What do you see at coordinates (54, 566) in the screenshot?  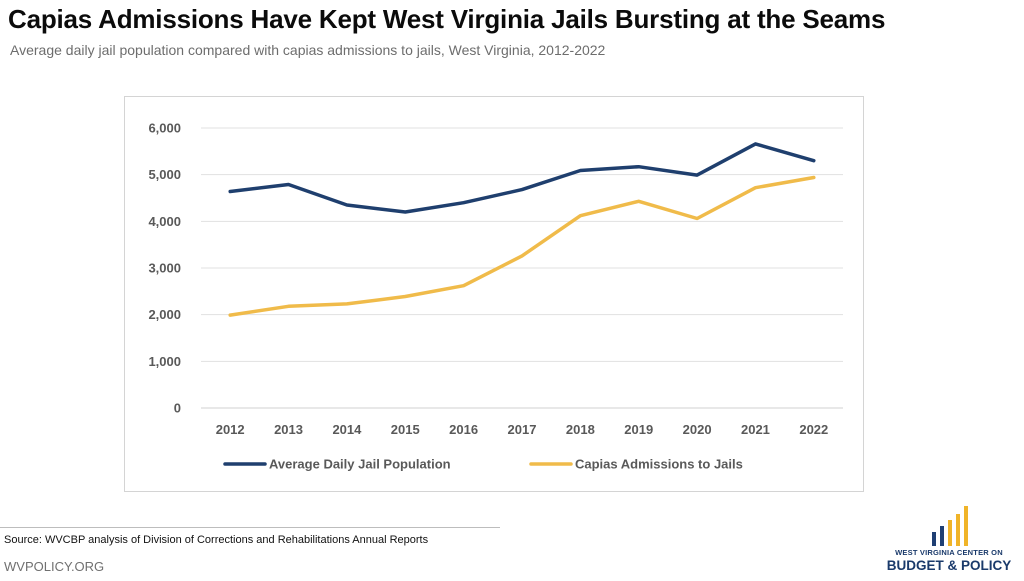 I see `website-label: WVPOLICY.ORG` at bounding box center [54, 566].